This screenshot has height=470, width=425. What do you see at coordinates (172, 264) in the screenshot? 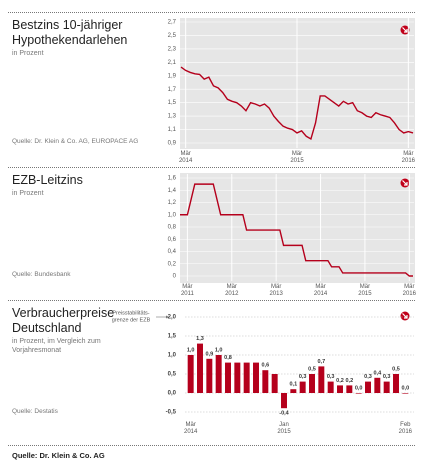
I see `y-tick-label: 0,2` at bounding box center [172, 264].